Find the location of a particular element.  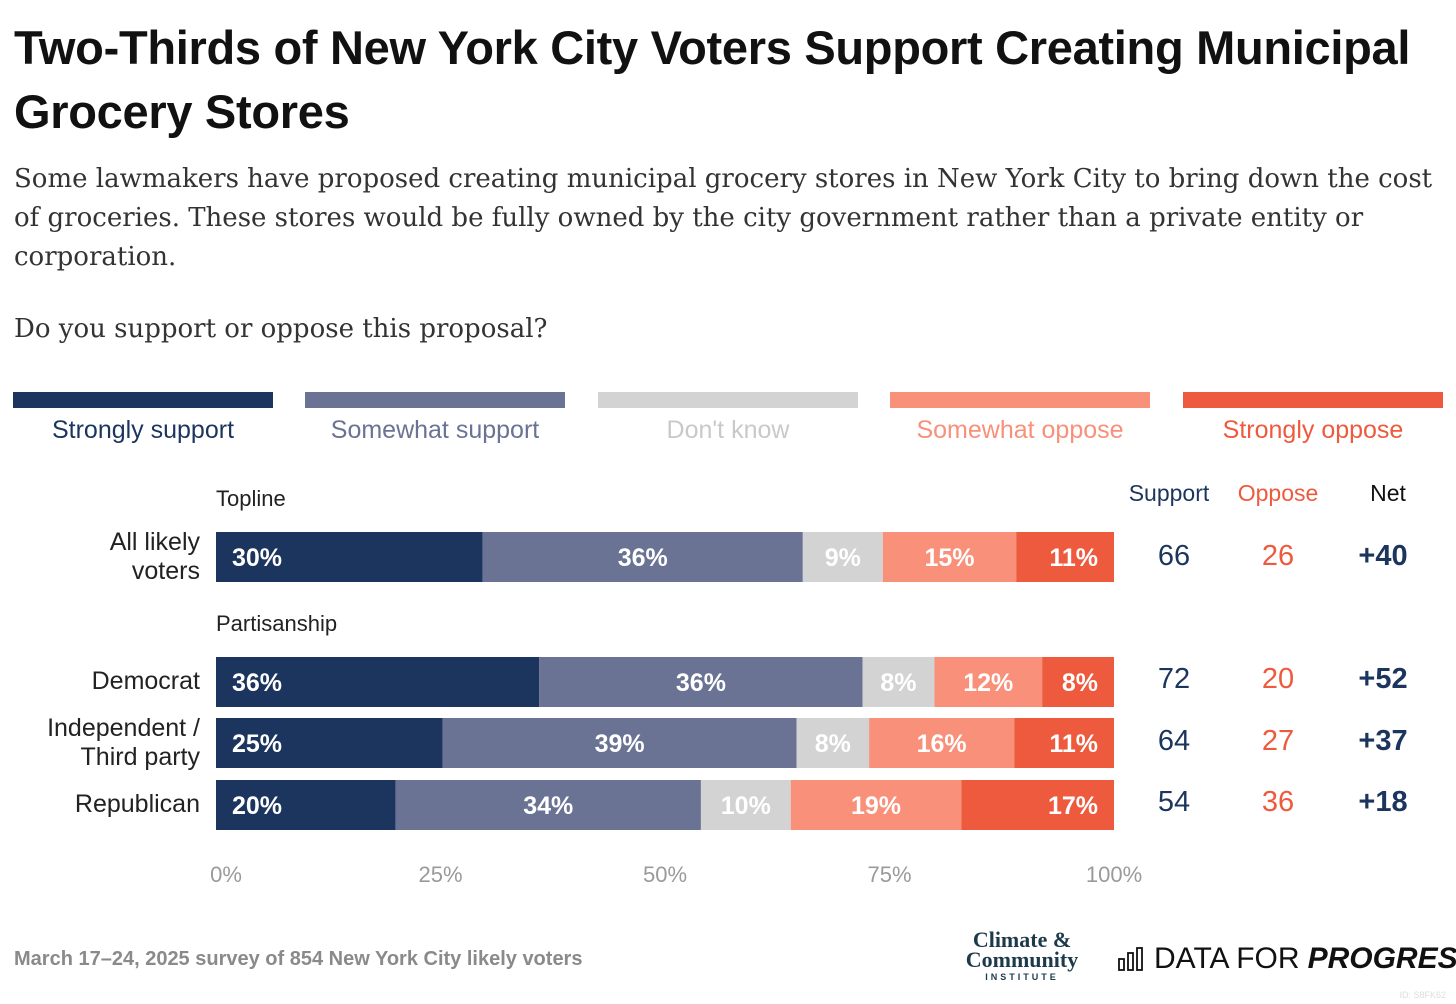

net-value: +52 is located at coordinates (1383, 679).